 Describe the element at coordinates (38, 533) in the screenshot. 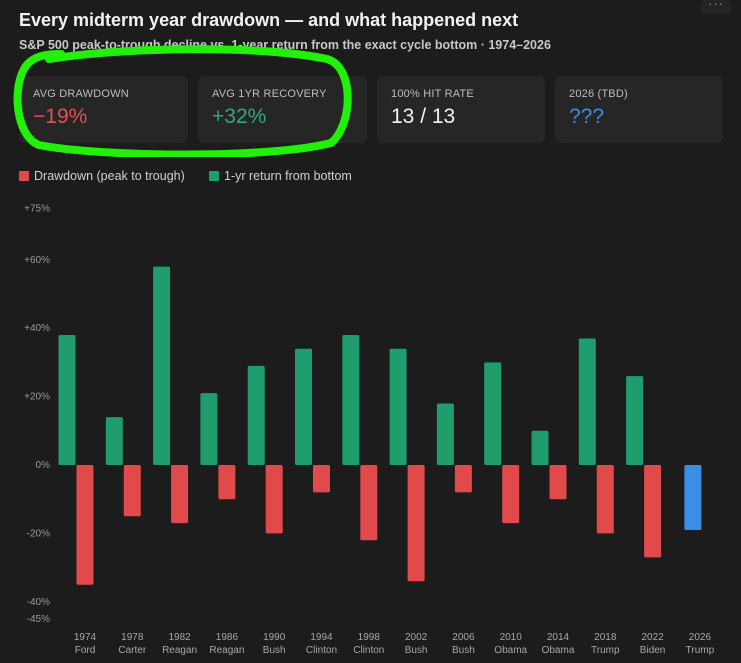

I see `y-tick-label: -20%` at that location.